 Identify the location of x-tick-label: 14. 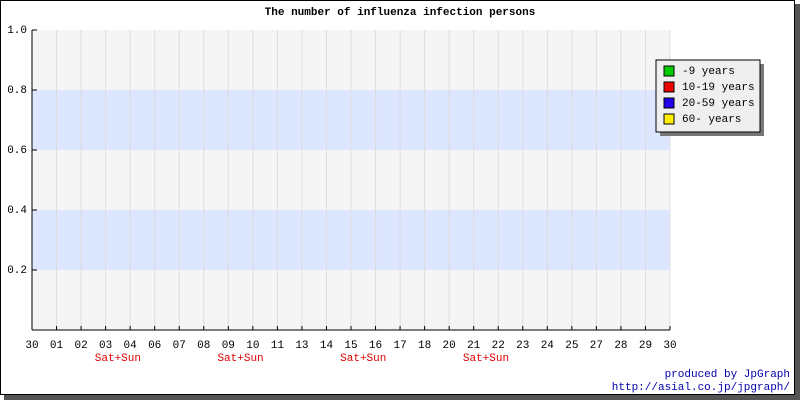
(327, 346).